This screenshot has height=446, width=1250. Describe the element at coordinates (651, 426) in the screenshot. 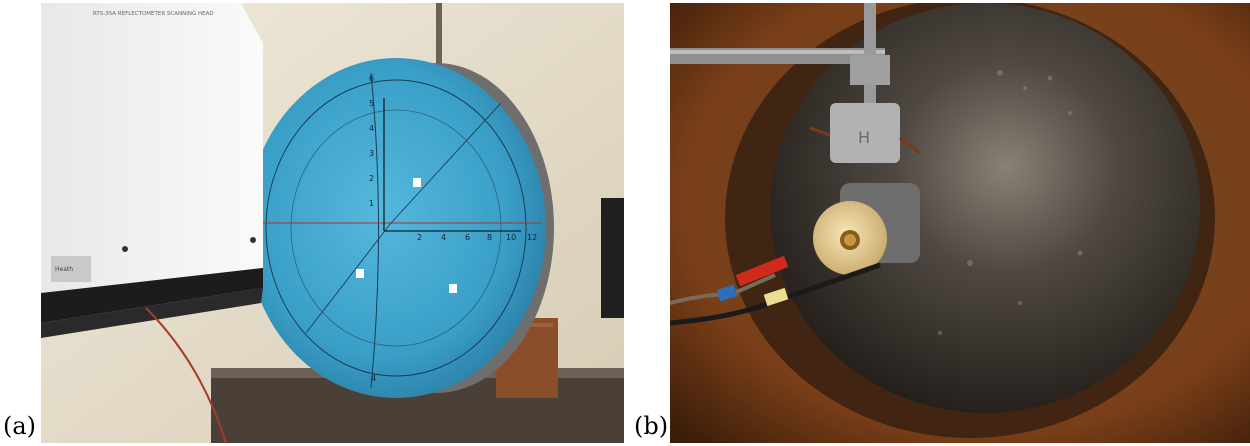

I see `panel-label-b: (b)` at that location.